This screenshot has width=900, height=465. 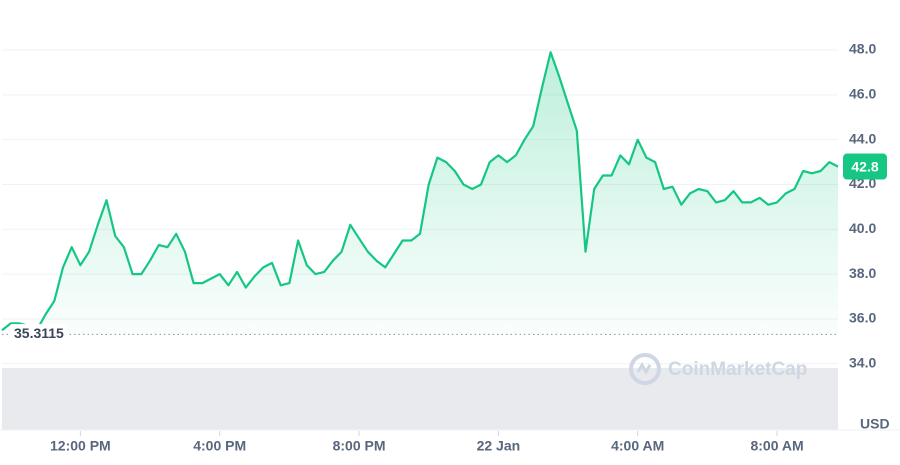 What do you see at coordinates (862, 273) in the screenshot?
I see `y-tick-label: 38.0` at bounding box center [862, 273].